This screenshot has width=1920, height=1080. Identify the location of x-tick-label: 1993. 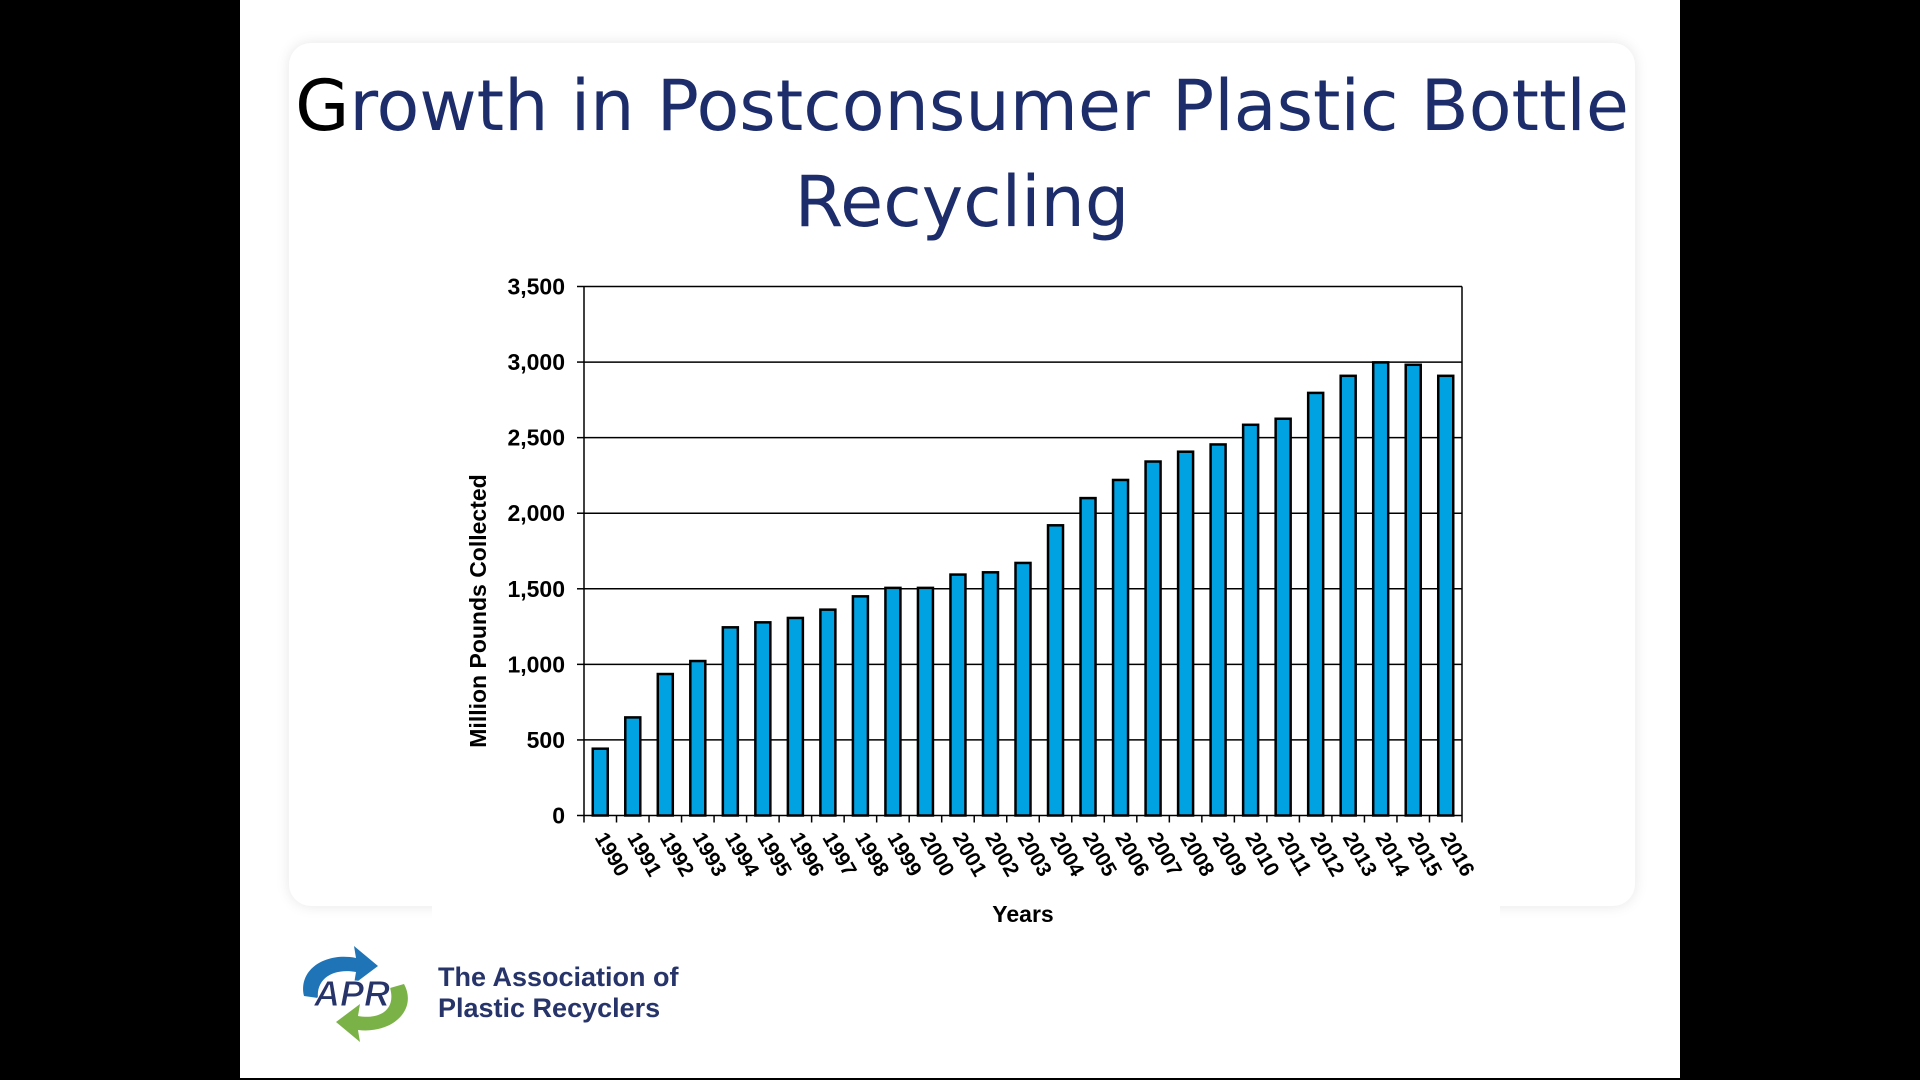
(708, 855).